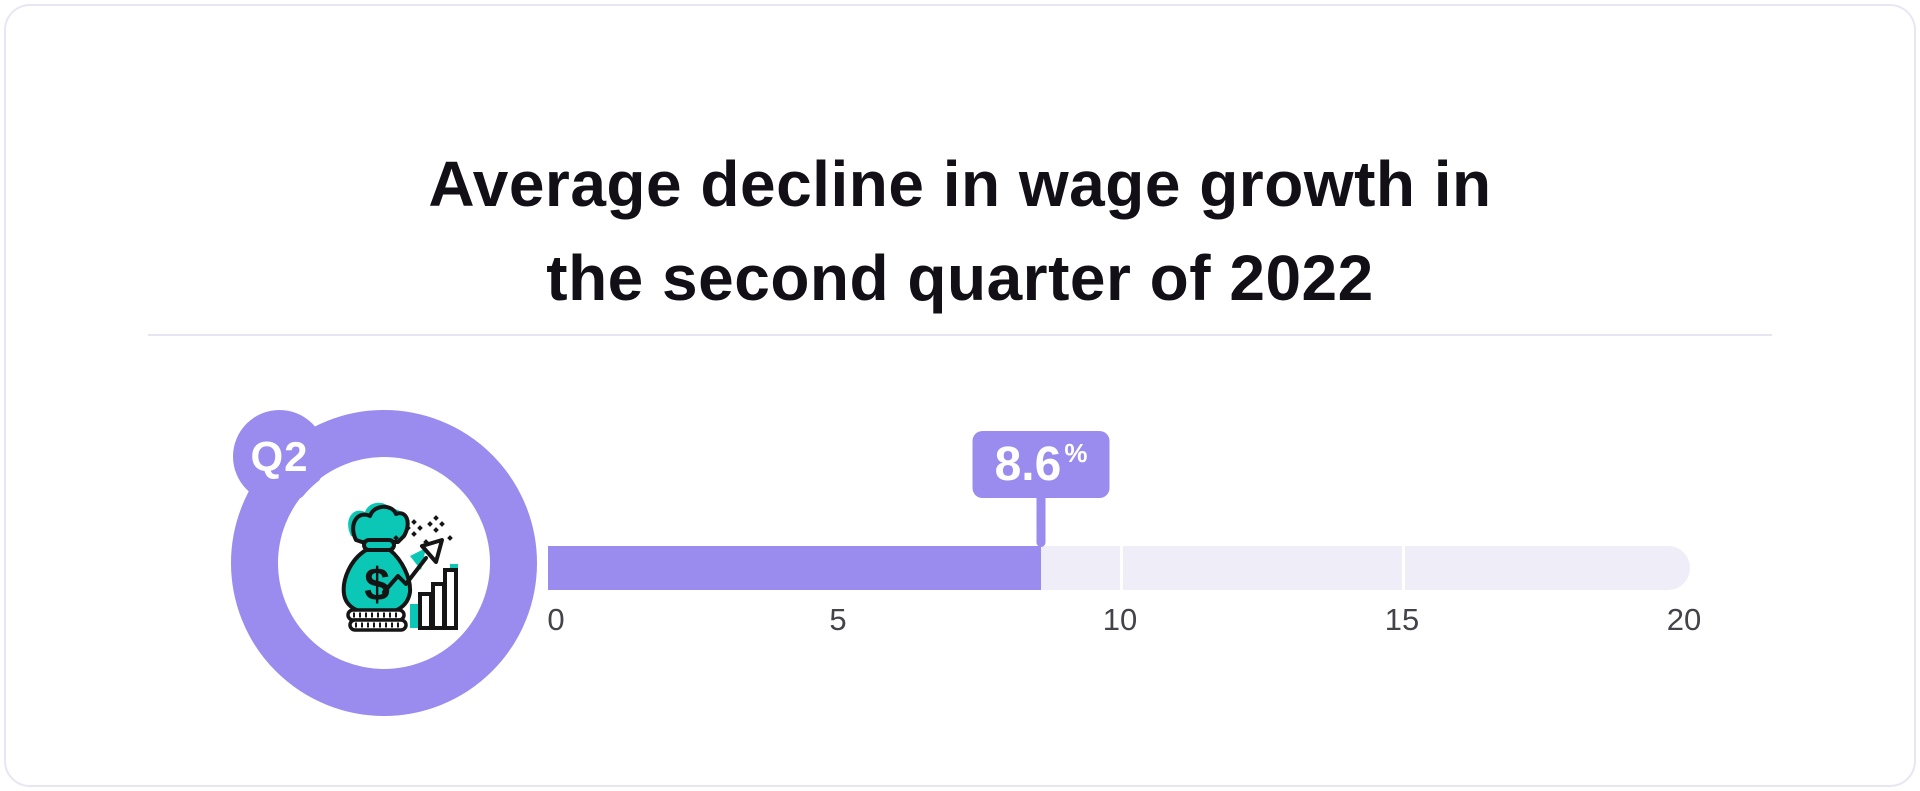 The height and width of the screenshot is (791, 1920). Describe the element at coordinates (414, 616) in the screenshot. I see `chart-bar-teal` at that location.